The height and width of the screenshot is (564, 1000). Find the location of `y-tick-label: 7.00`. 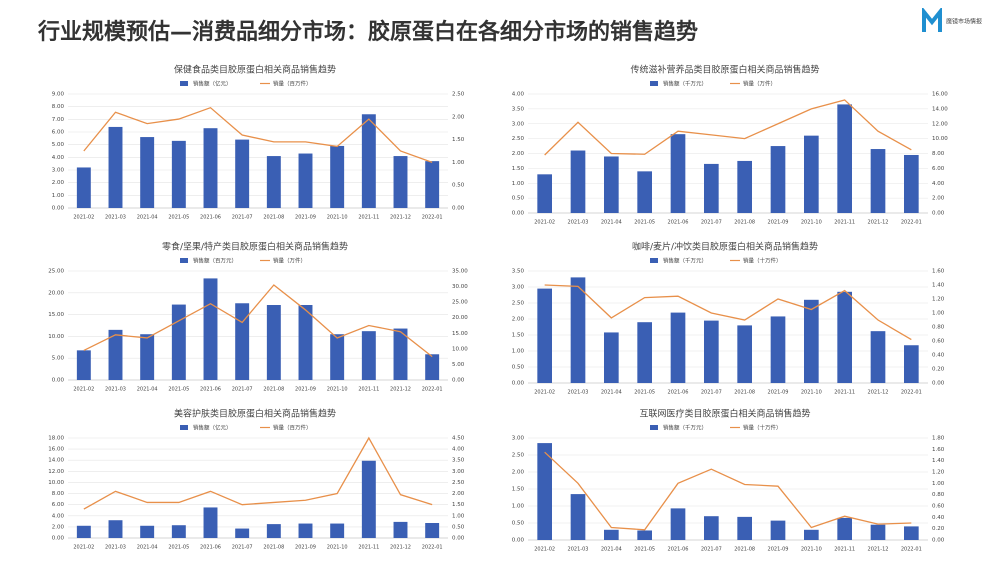

y-tick-label: 7.00 is located at coordinates (58, 120).